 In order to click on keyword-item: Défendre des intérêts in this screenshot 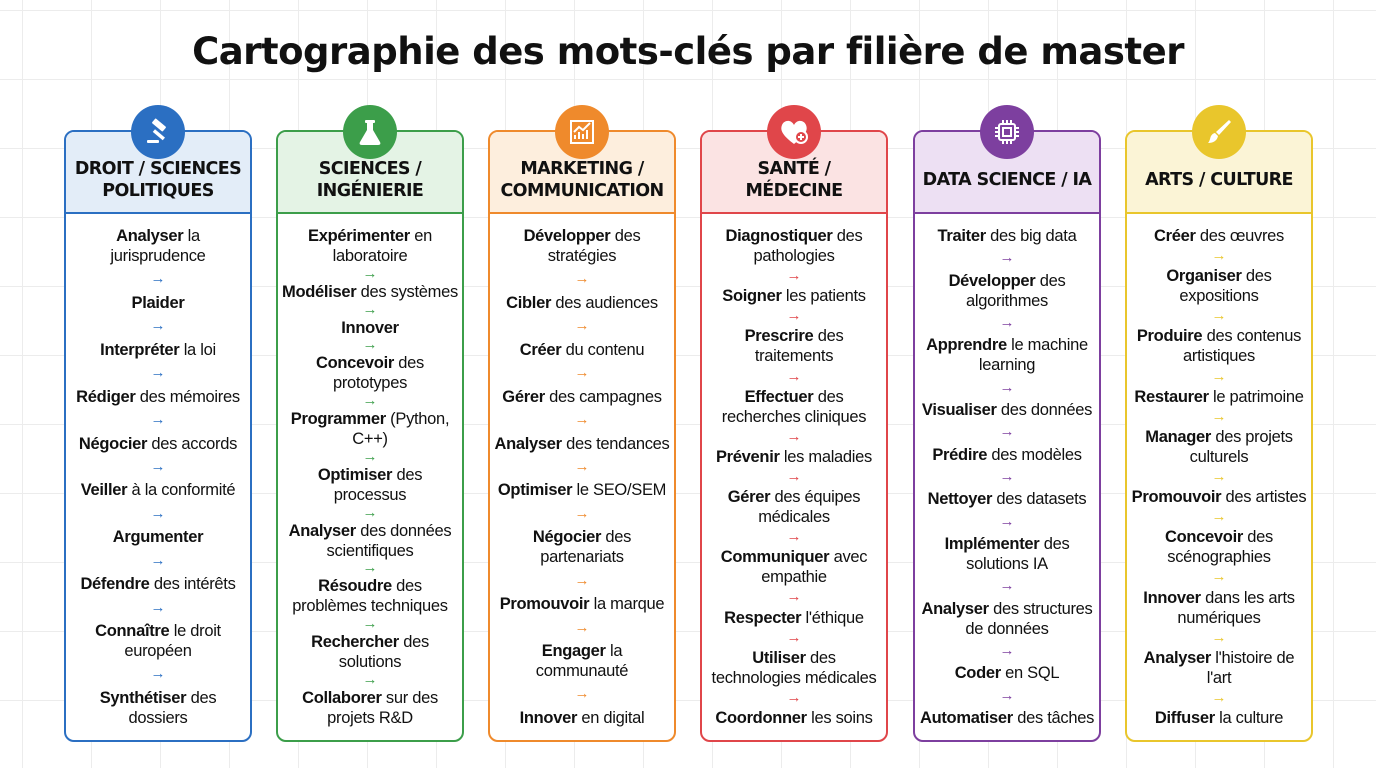, I will do `click(157, 584)`.